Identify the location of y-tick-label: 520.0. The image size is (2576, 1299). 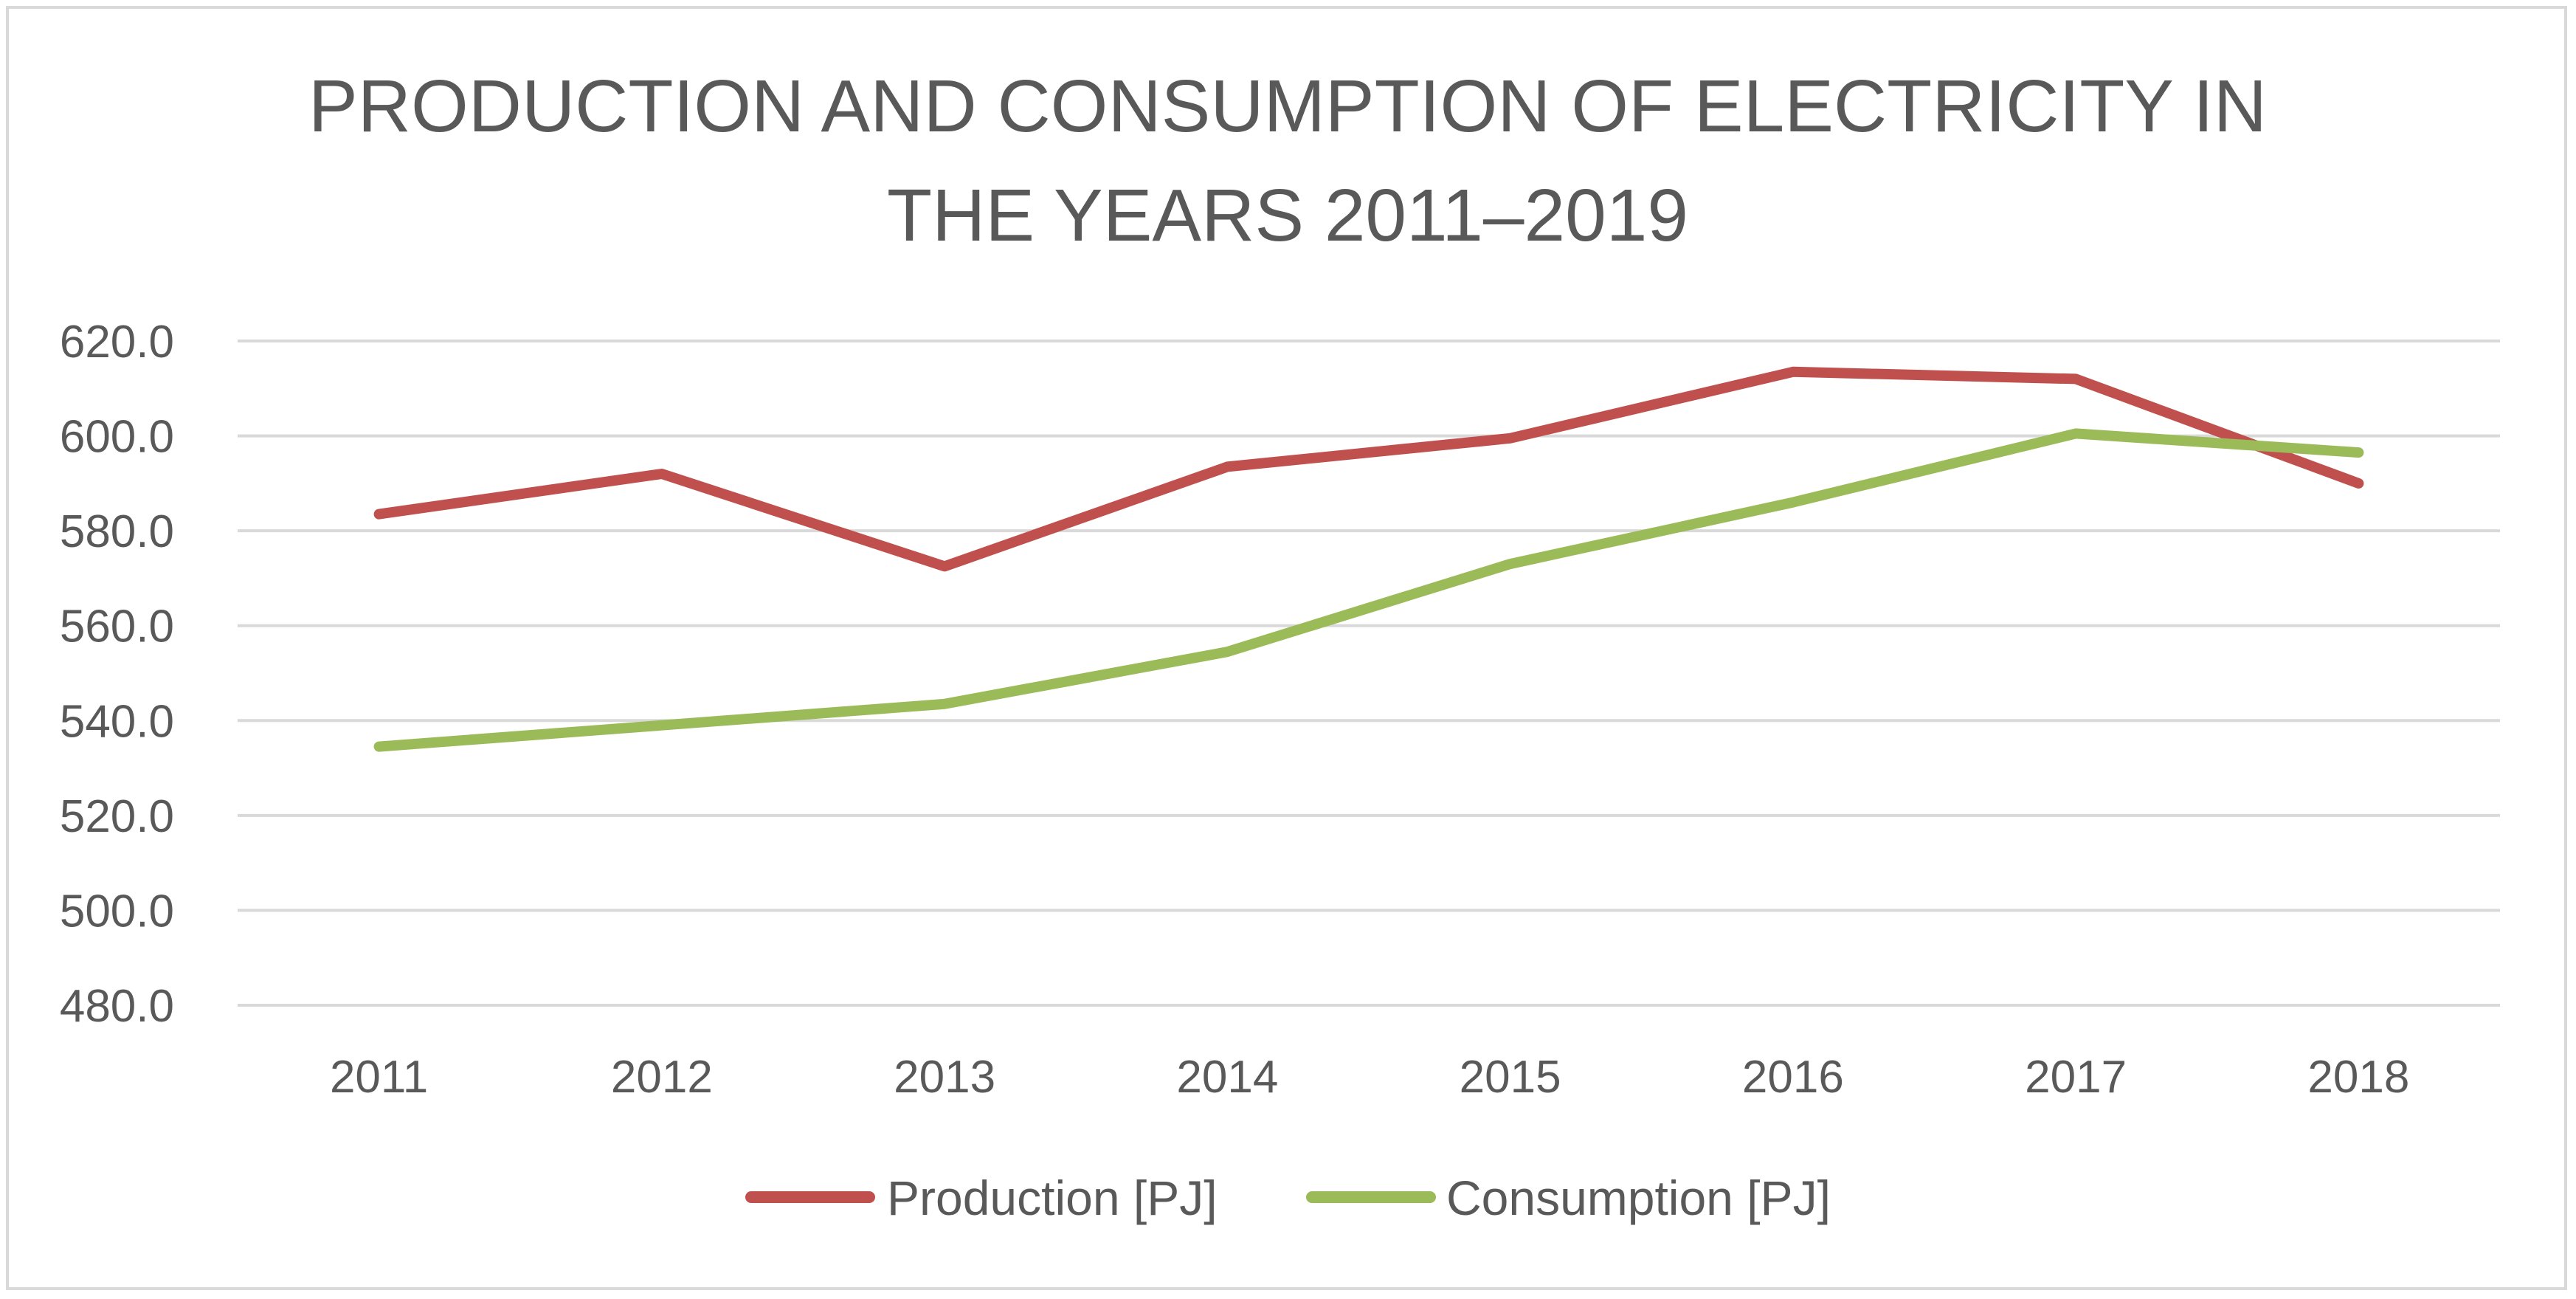
(117, 816).